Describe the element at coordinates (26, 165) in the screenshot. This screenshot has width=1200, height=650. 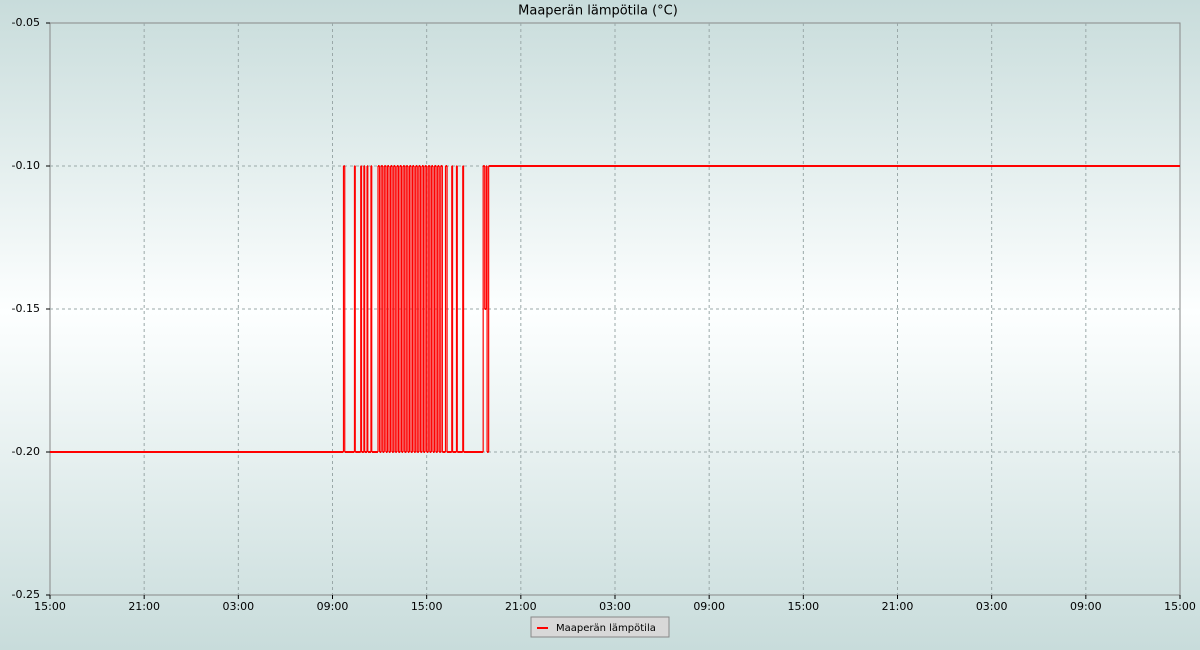
I see `y-tick-label: -0.10` at that location.